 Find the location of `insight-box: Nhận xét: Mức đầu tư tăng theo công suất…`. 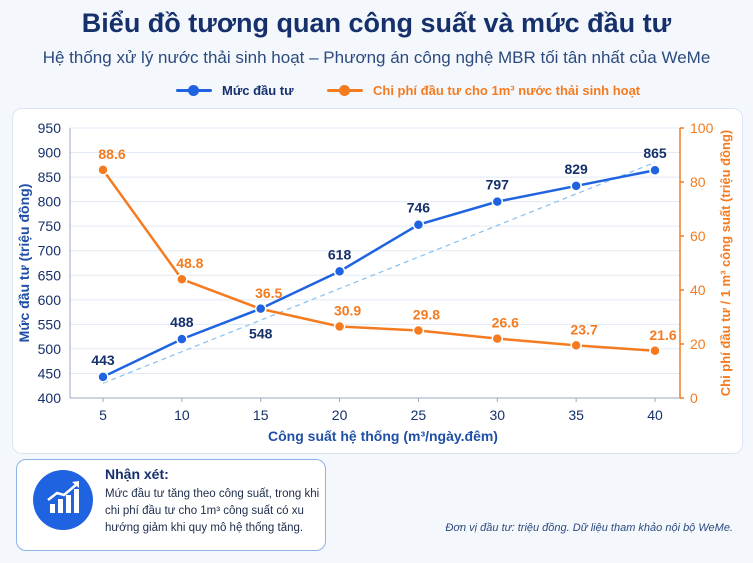

insight-box: Nhận xét: Mức đầu tư tăng theo công suất… is located at coordinates (171, 505).